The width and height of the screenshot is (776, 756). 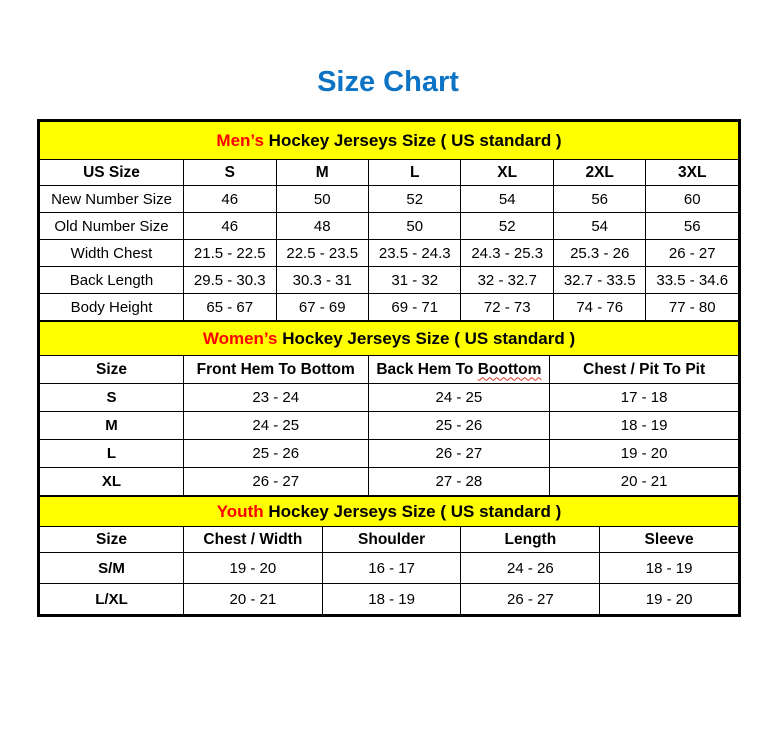 What do you see at coordinates (599, 280) in the screenshot?
I see `value-cell: 32.7 - 33.5` at bounding box center [599, 280].